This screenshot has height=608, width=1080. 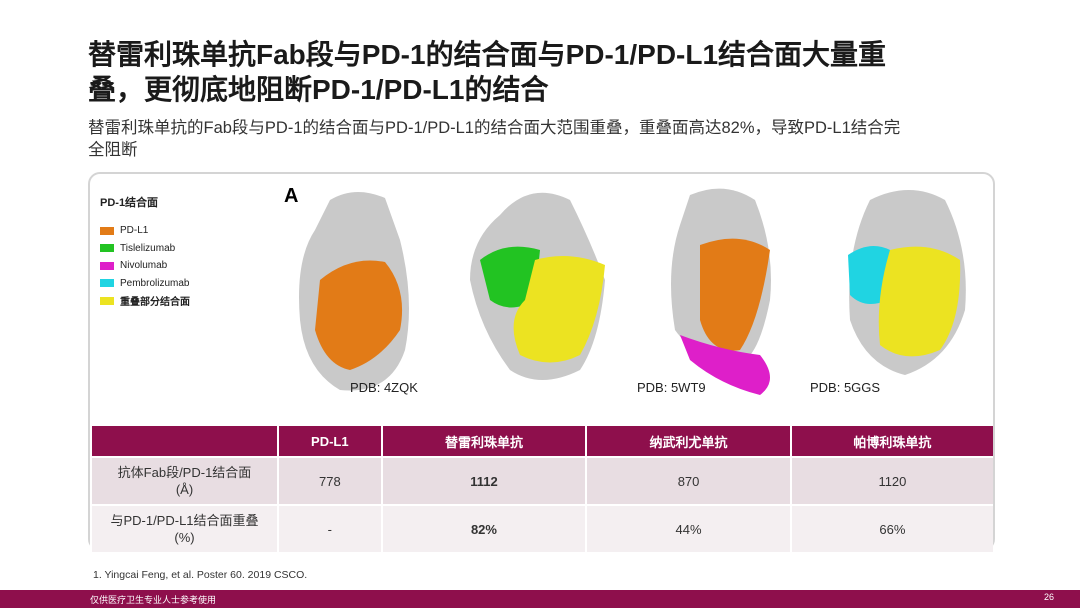 I want to click on legend-item: Pembrolizumab, so click(x=145, y=284).